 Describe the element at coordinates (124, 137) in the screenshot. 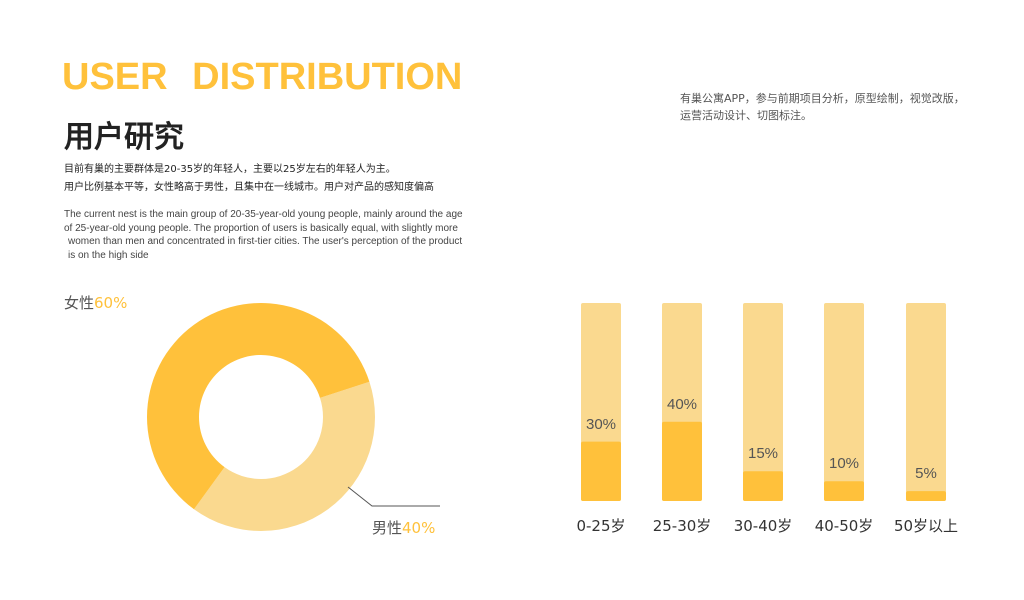

I see `page-title: 用户研究` at that location.